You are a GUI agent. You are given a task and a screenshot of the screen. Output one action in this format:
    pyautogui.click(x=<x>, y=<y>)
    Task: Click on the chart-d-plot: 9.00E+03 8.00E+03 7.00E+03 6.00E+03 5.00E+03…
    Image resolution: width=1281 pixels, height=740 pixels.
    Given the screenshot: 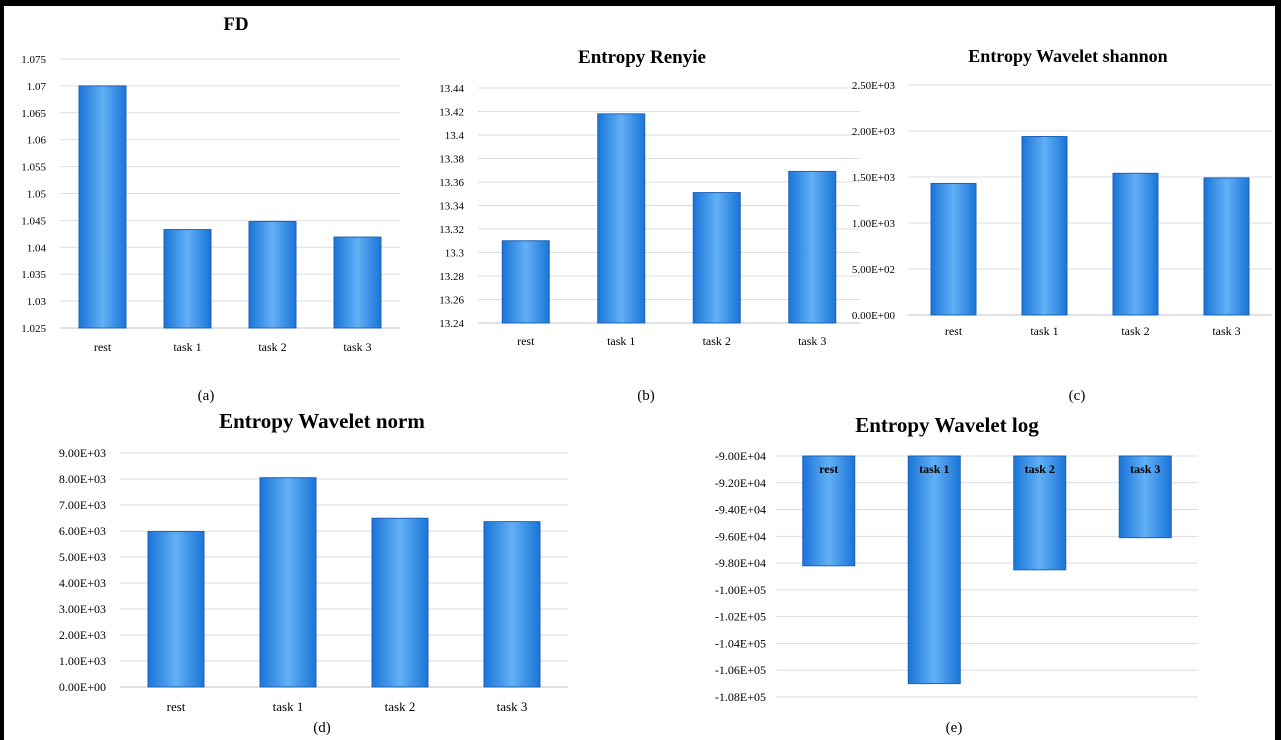 What is the action you would take?
    pyautogui.click(x=313, y=580)
    